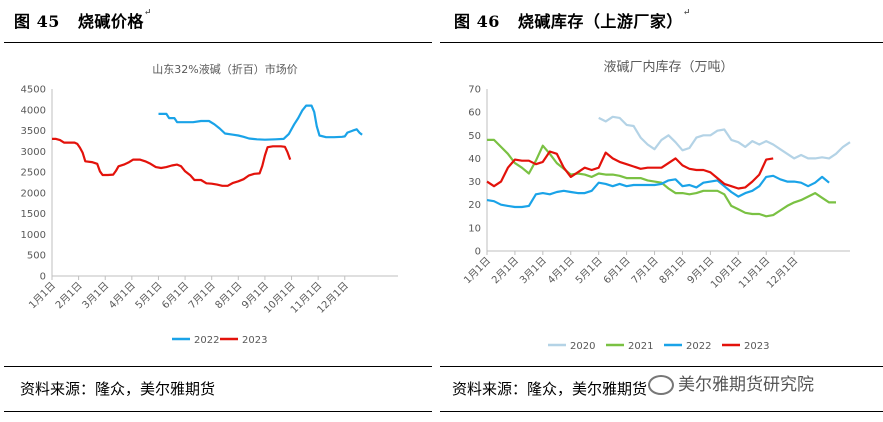 The width and height of the screenshot is (883, 422). Describe the element at coordinates (661, 385) in the screenshot. I see `wechat-logo-icon` at that location.